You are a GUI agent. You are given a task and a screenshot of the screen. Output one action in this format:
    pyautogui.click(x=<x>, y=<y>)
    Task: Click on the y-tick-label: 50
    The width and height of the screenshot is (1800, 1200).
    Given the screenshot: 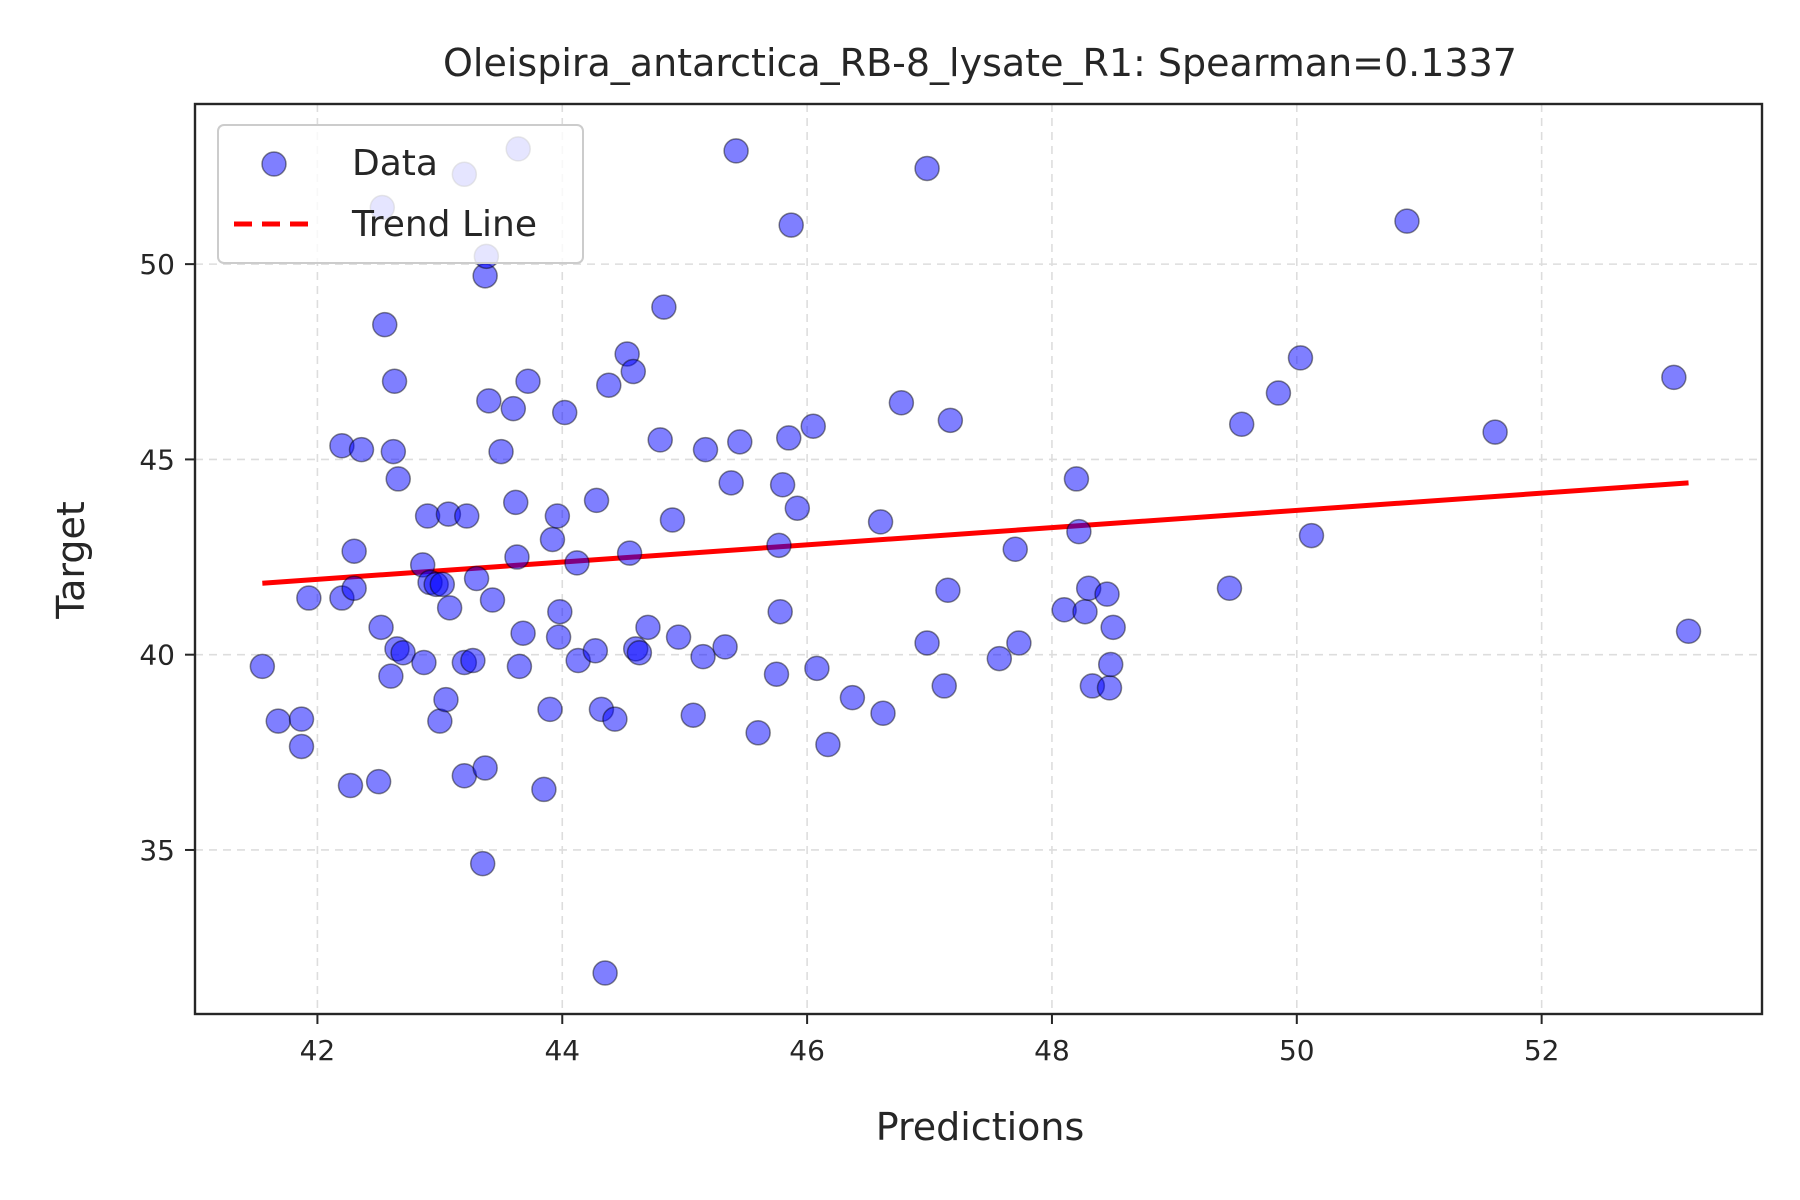 What is the action you would take?
    pyautogui.click(x=157, y=264)
    